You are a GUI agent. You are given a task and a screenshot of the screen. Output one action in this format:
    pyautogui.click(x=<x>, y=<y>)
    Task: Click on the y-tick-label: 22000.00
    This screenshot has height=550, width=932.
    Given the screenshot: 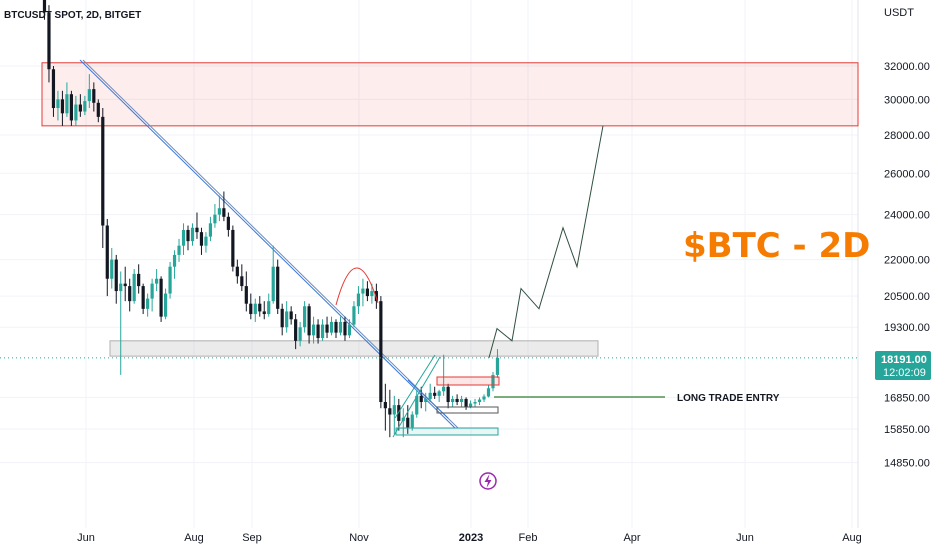 What is the action you would take?
    pyautogui.click(x=907, y=261)
    